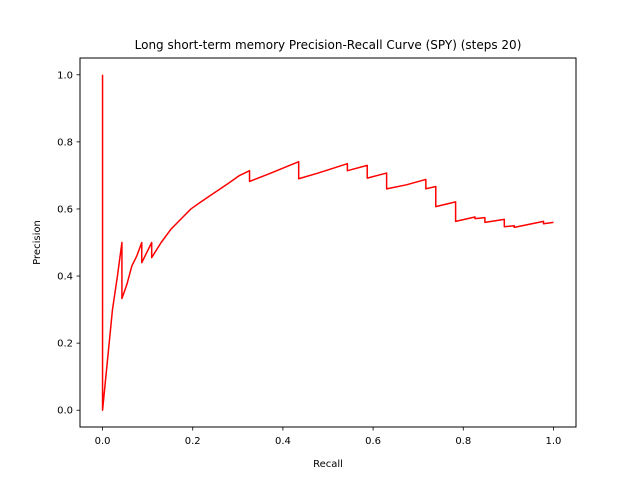  I want to click on x-tick-label: 0.4, so click(283, 441).